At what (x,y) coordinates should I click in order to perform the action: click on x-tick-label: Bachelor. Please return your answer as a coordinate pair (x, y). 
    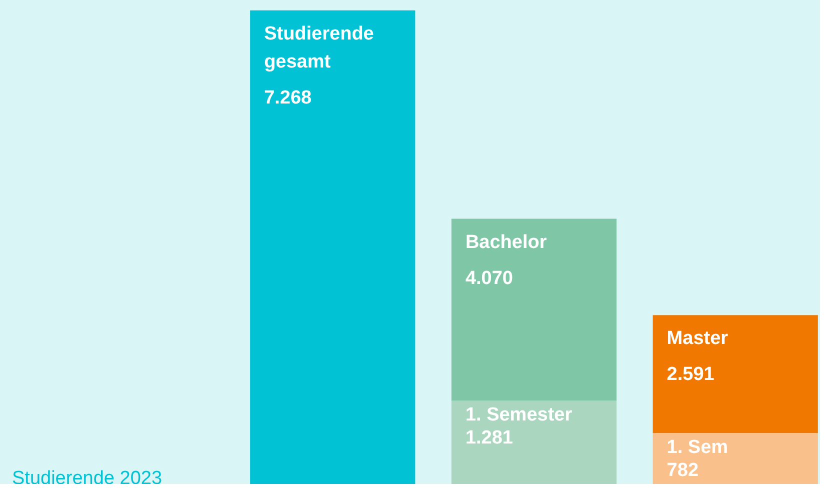
    Looking at the image, I should click on (506, 242).